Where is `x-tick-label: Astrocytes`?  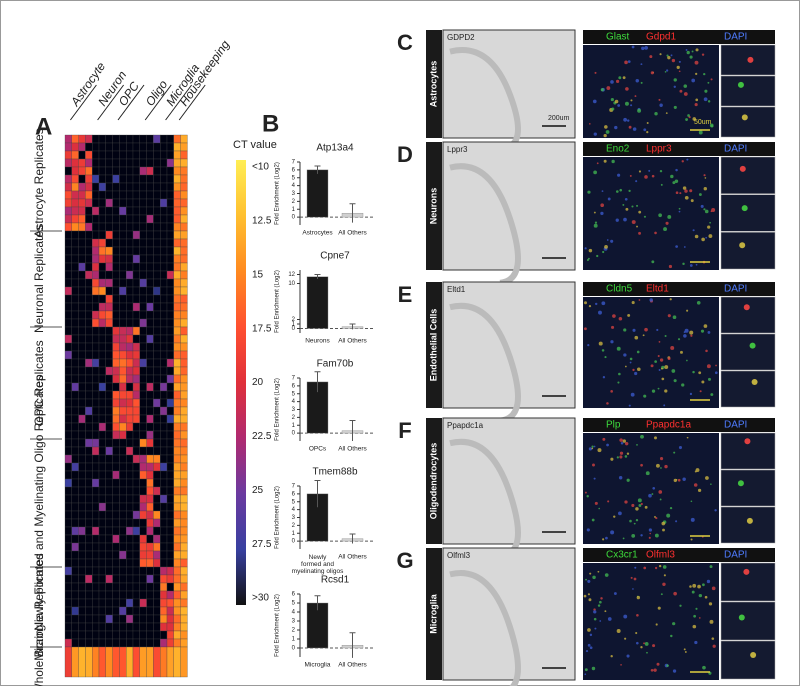 x-tick-label: Astrocytes is located at coordinates (317, 233).